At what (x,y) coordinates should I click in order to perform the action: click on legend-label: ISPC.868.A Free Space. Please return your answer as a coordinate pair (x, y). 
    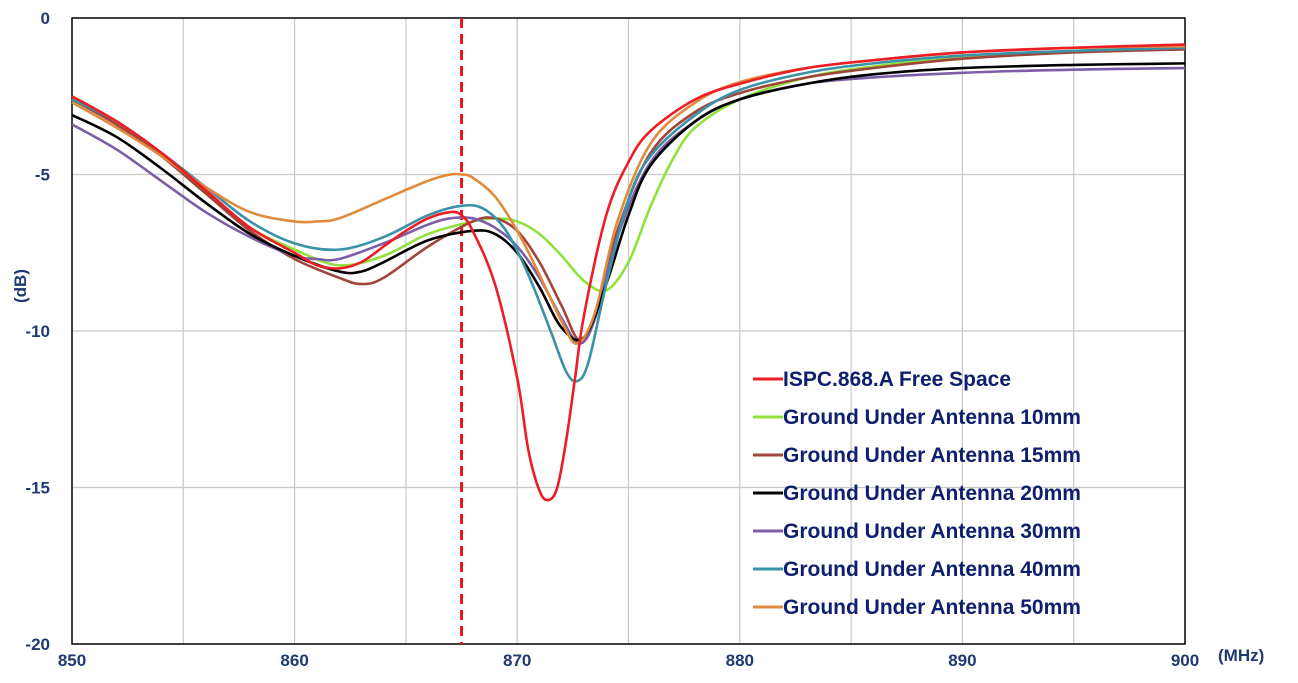
    Looking at the image, I should click on (897, 379).